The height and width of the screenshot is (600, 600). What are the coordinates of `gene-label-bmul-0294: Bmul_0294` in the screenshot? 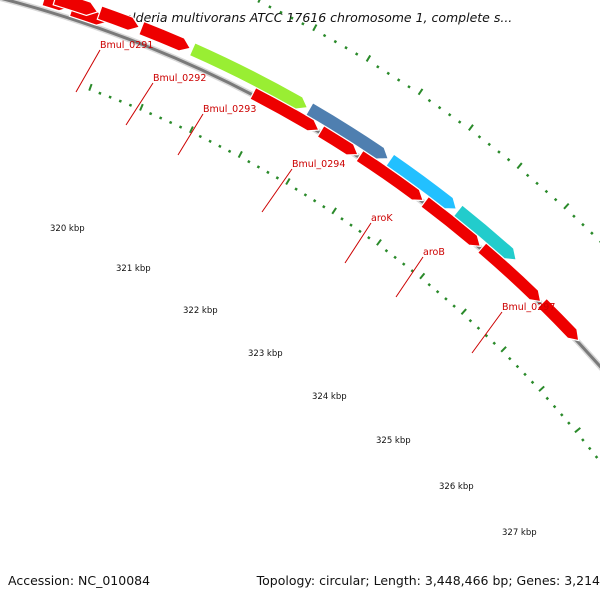 It's located at (318, 164).